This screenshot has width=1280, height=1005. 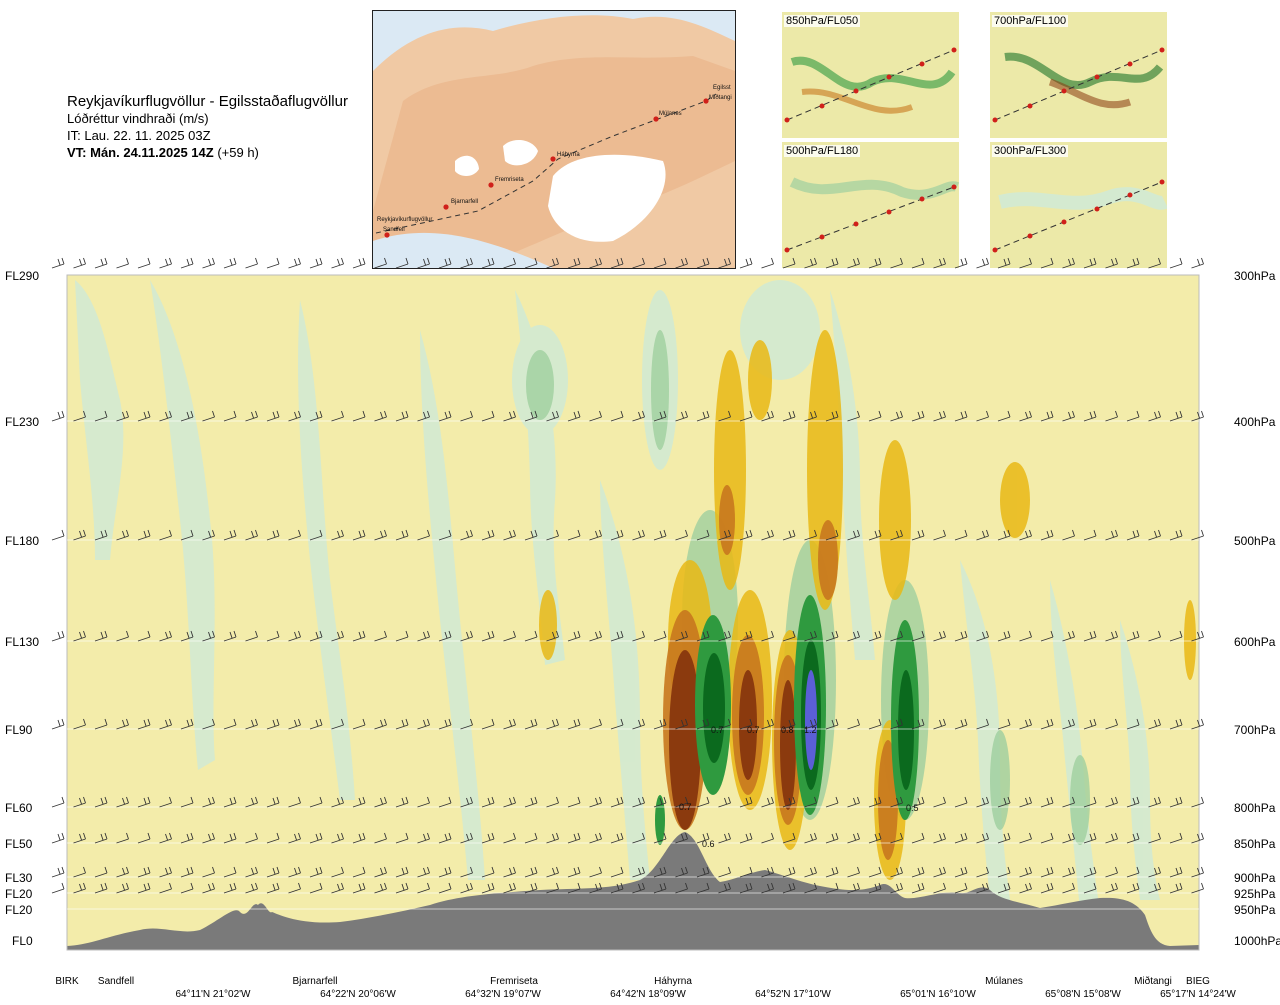 What do you see at coordinates (822, 151) in the screenshot?
I see `thumb-label: 500hPa/FL180` at bounding box center [822, 151].